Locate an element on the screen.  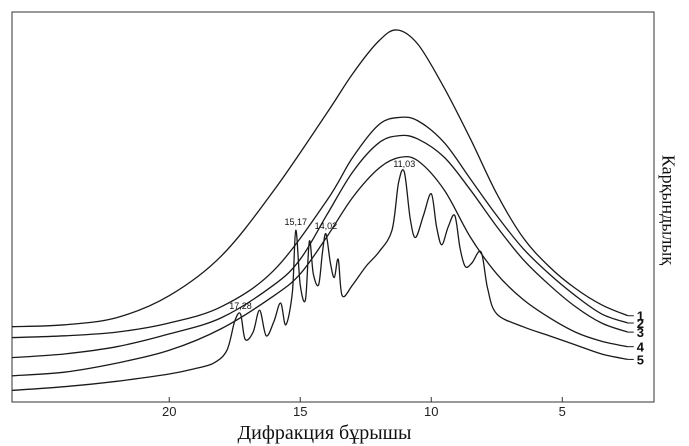
x-tick-label-5: 5 is located at coordinates (562, 411).